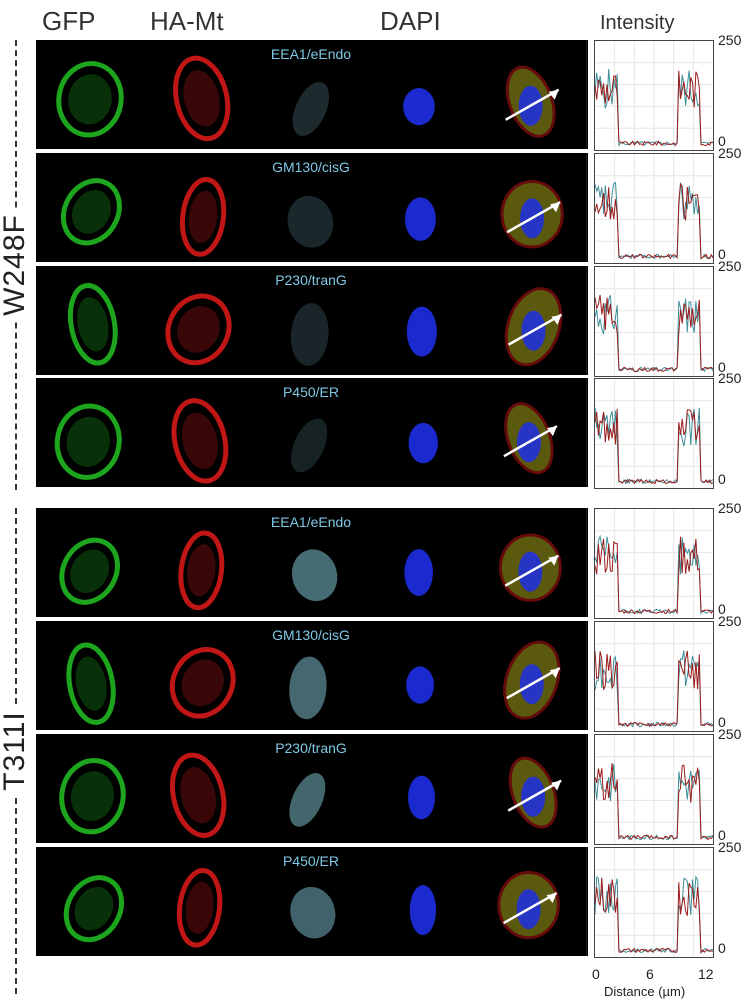 This screenshot has height=1004, width=756. I want to click on group-label-text: W248F, so click(16, 265).